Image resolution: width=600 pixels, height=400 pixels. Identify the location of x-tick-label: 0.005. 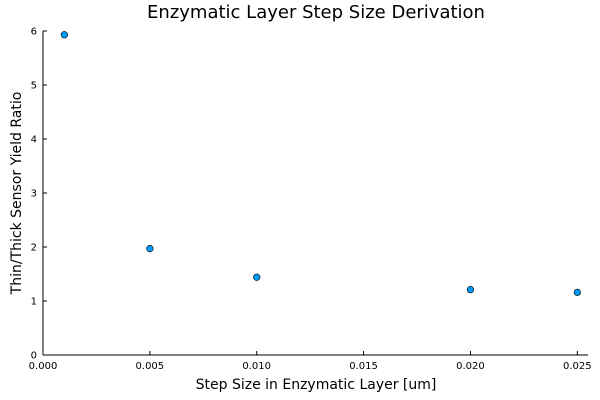
(150, 366).